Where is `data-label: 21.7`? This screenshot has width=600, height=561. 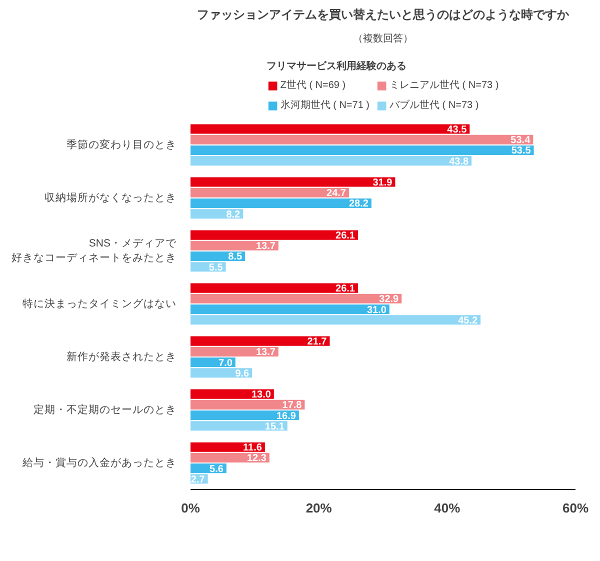
data-label: 21.7 is located at coordinates (317, 342).